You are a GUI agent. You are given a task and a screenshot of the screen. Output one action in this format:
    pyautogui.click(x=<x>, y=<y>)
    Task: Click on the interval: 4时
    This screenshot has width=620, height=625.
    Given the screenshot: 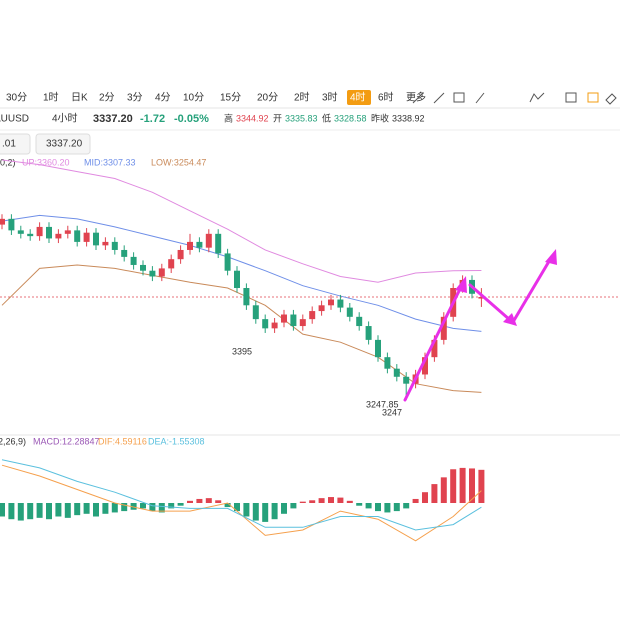 What is the action you would take?
    pyautogui.click(x=358, y=98)
    